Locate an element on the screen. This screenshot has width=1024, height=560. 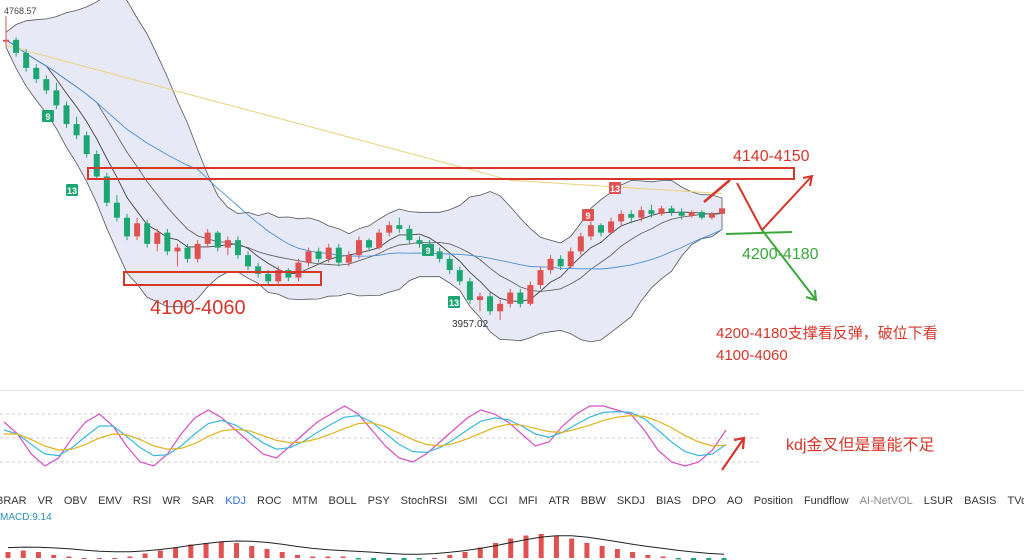
tab-boll: BOLL is located at coordinates (342, 501).